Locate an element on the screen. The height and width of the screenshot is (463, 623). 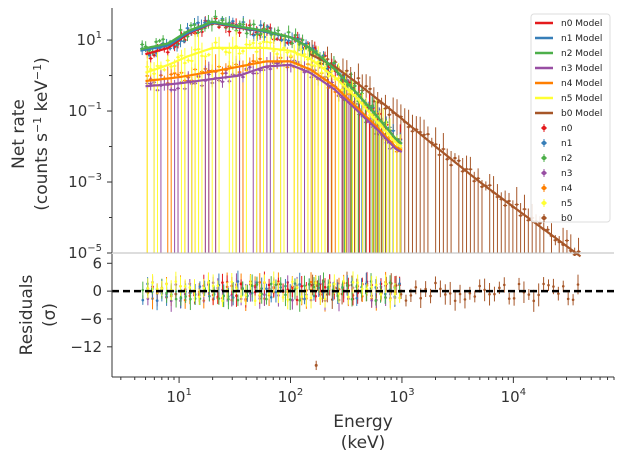
ylabel-residuals-line1: Residuals is located at coordinates (27, 315).